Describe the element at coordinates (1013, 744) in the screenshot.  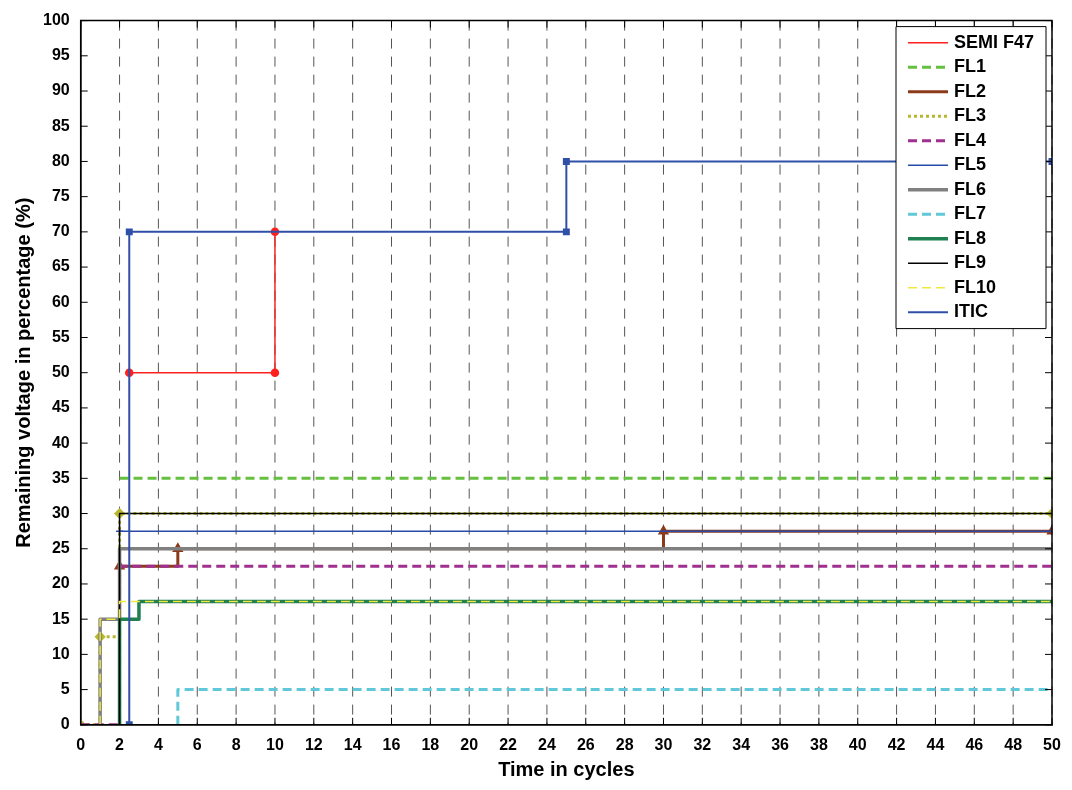
I see `x-tick-label: 48` at that location.